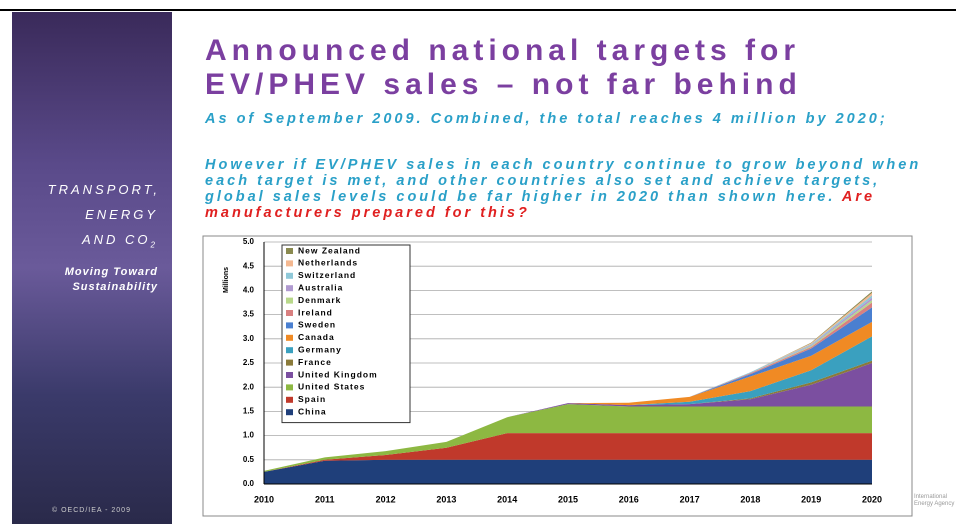 This screenshot has width=956, height=524. What do you see at coordinates (249, 459) in the screenshot?
I see `y-tick-label: 0.5` at bounding box center [249, 459].